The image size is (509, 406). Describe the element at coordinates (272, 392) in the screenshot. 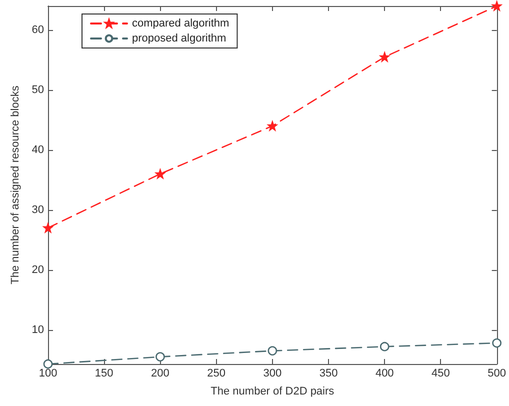

I see `x-axis-title: The number of D2D pairs` at that location.